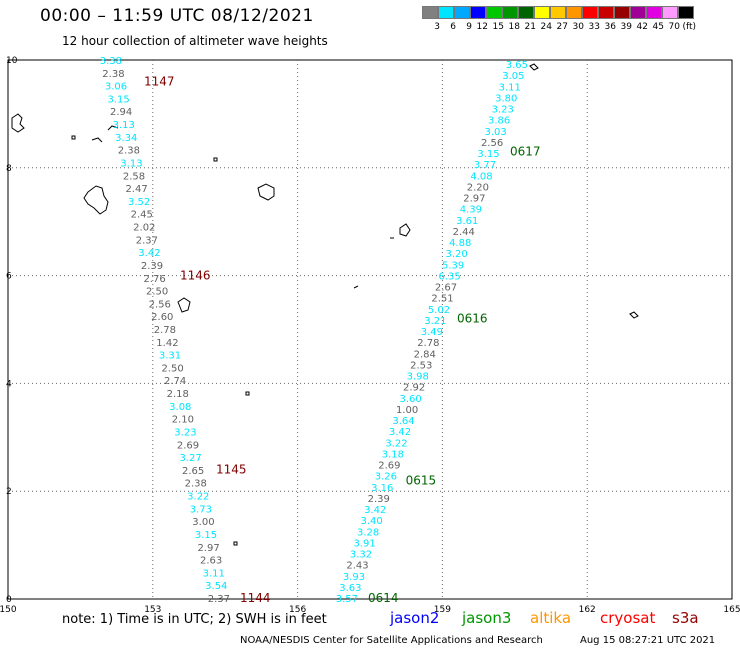  Describe the element at coordinates (485, 165) in the screenshot. I see `wave-height-value: 3.77` at that location.